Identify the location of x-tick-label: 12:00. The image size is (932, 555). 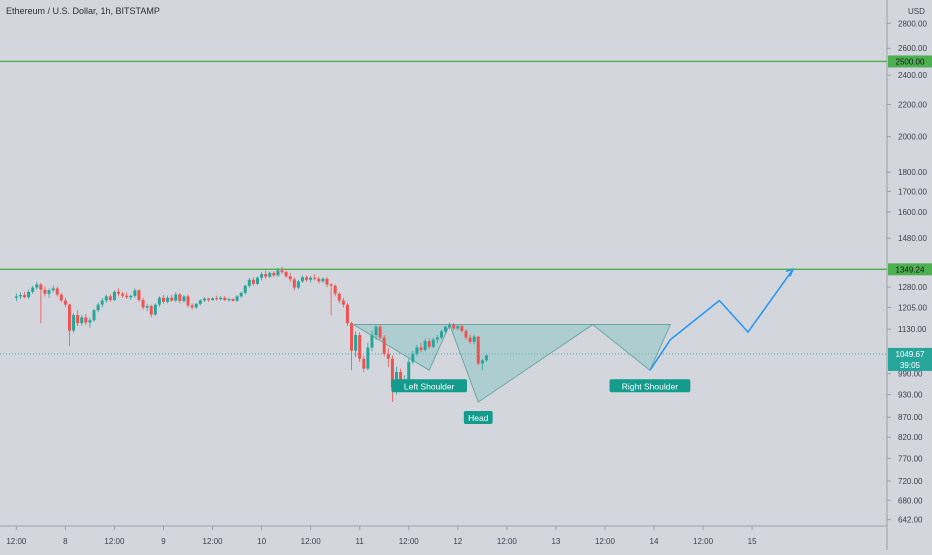
(16, 541).